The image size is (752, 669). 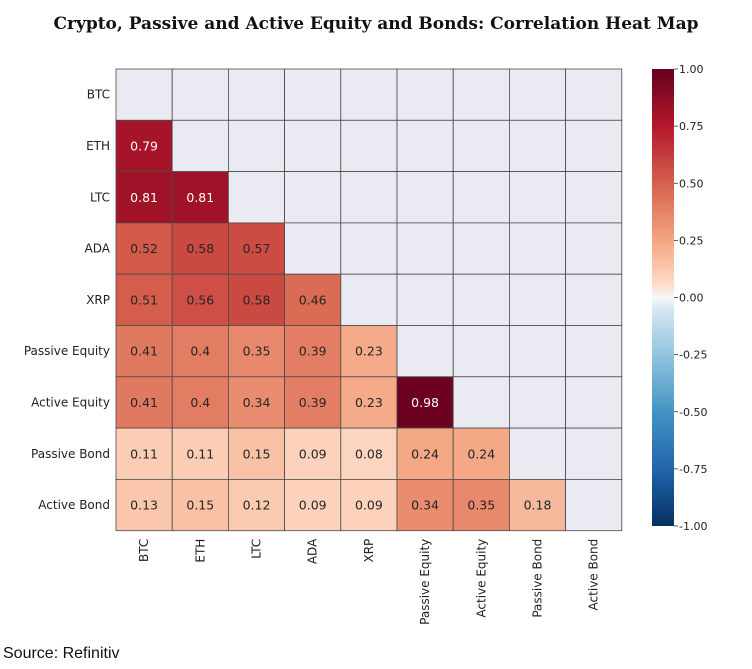 What do you see at coordinates (144, 505) in the screenshot?
I see `cell-value-label: 0.13` at bounding box center [144, 505].